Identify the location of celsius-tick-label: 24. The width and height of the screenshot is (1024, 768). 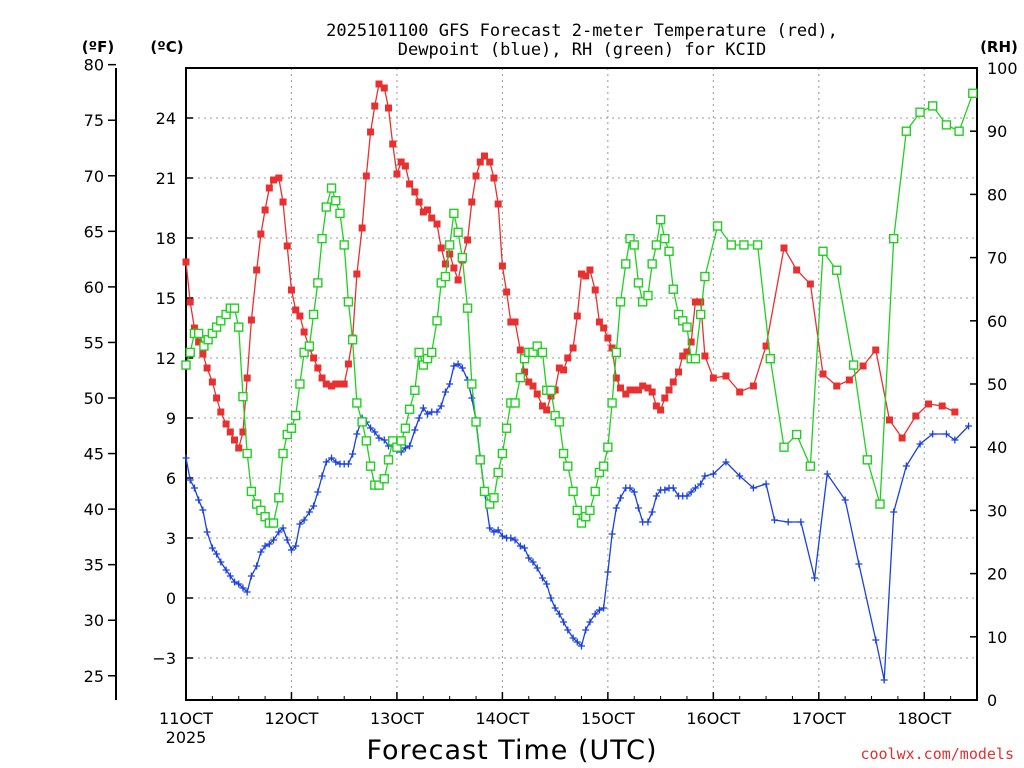
(166, 118).